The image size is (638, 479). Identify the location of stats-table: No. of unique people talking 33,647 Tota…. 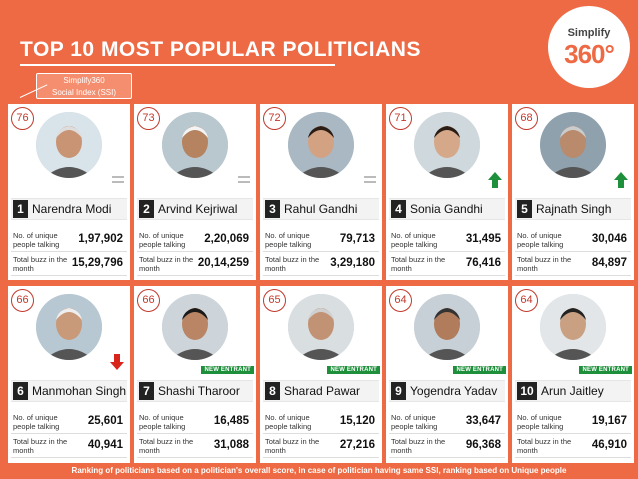
(447, 434).